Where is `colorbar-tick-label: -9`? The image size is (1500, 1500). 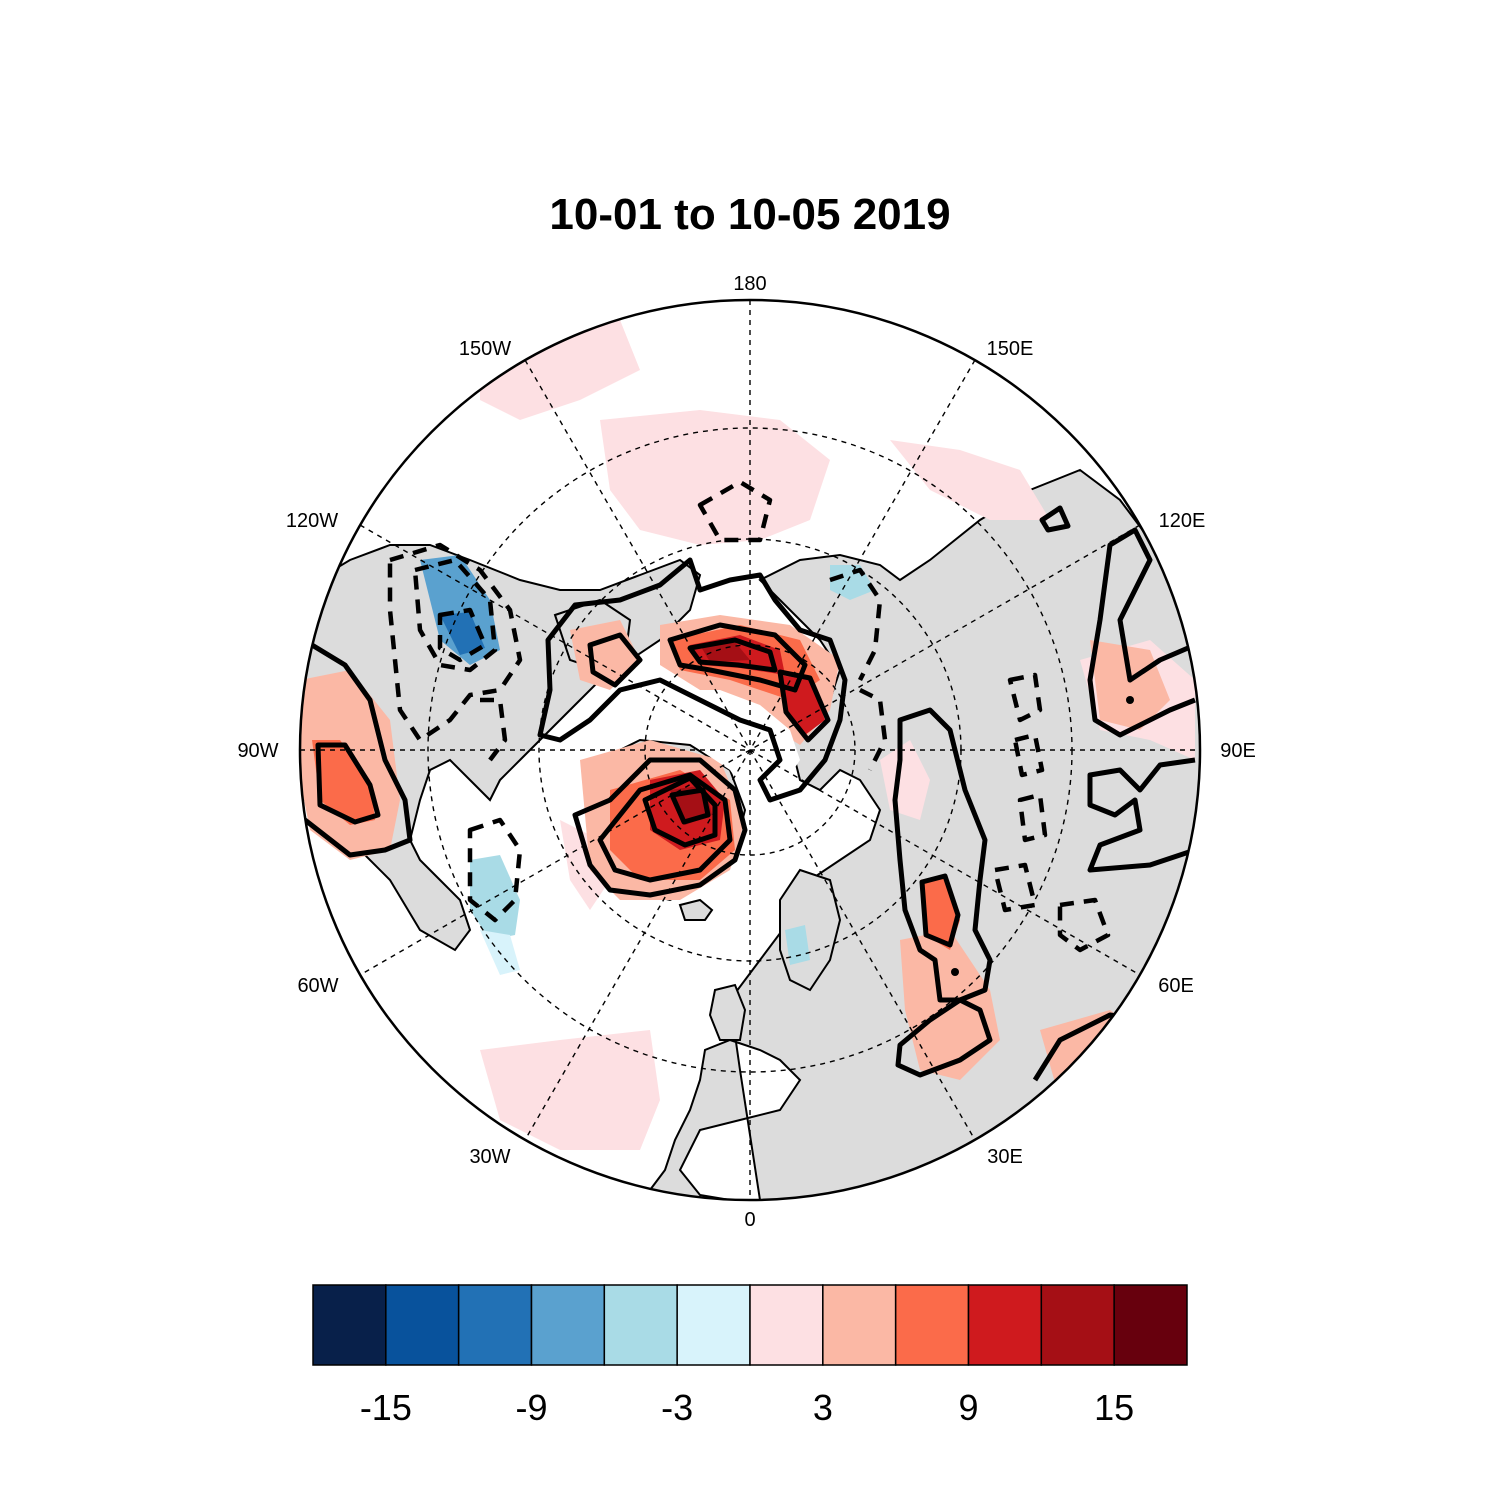
colorbar-tick-label: -9 is located at coordinates (531, 1407).